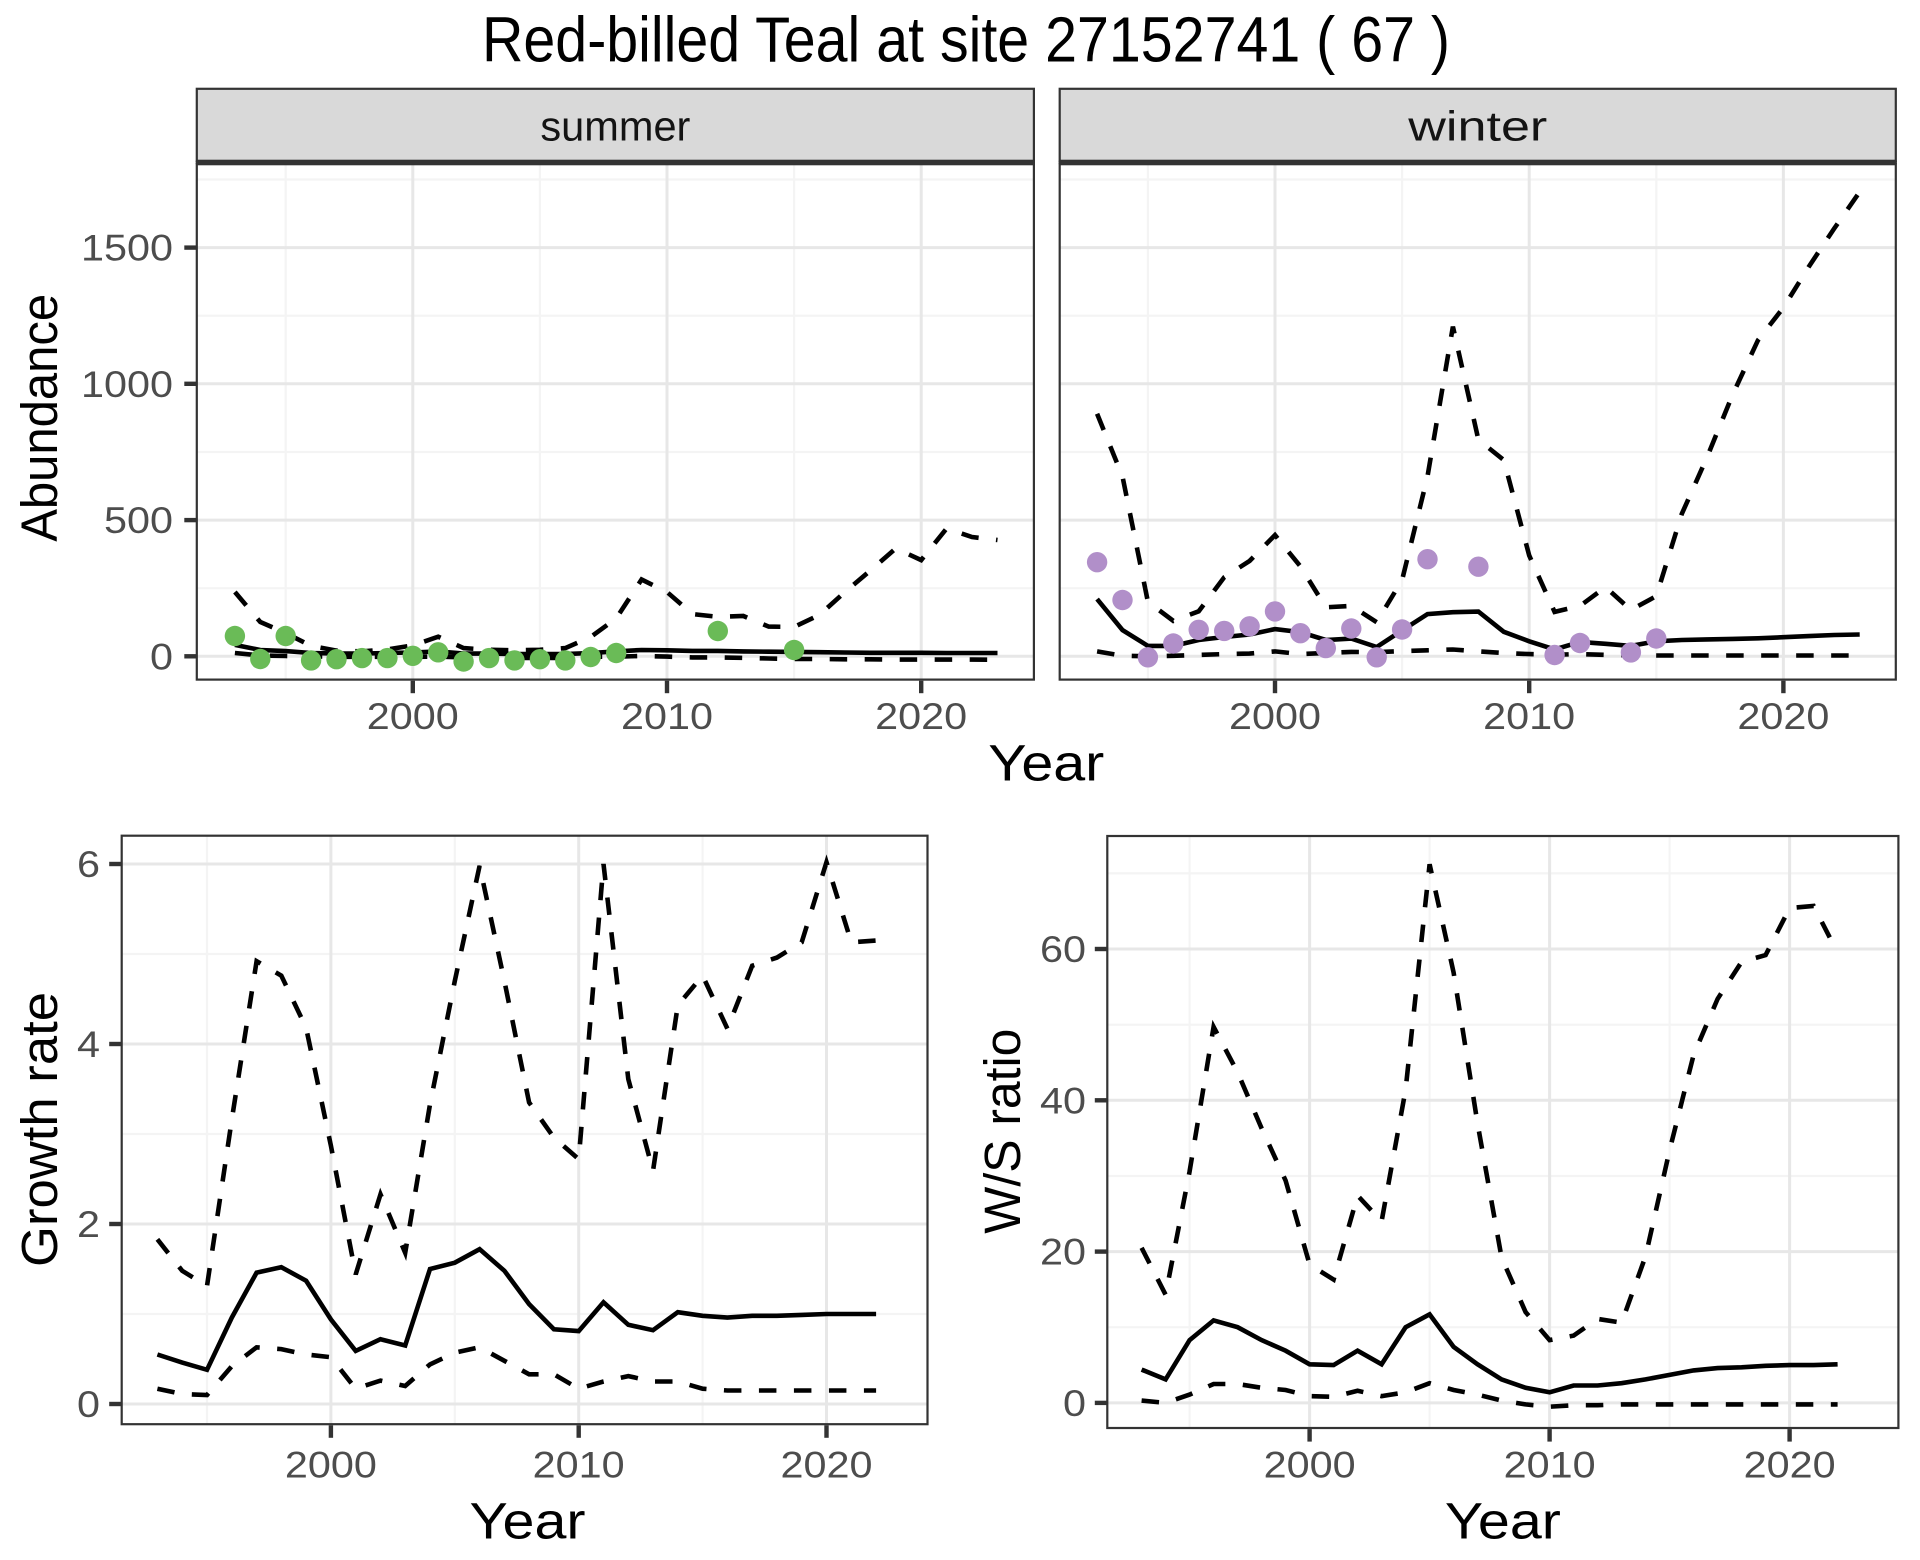 The height and width of the screenshot is (1560, 1920). I want to click on svg-text: 500, so click(138, 520).